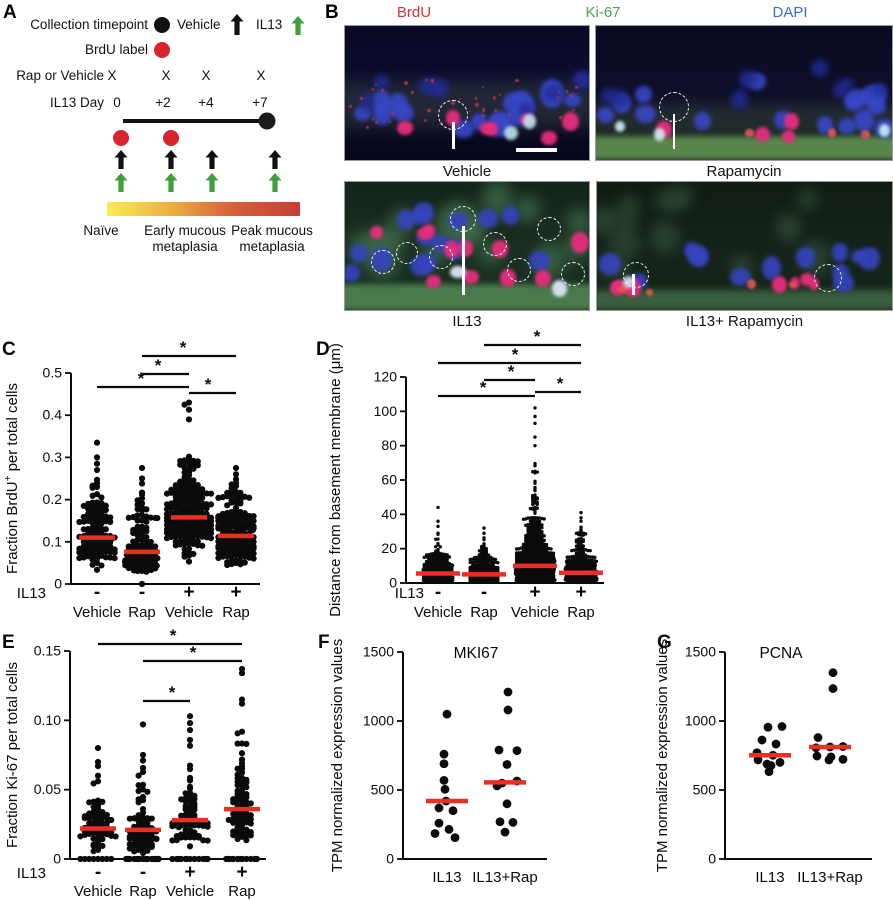 This screenshot has height=900, width=893. What do you see at coordinates (580, 592) in the screenshot?
I see `il13-sign: +` at bounding box center [580, 592].